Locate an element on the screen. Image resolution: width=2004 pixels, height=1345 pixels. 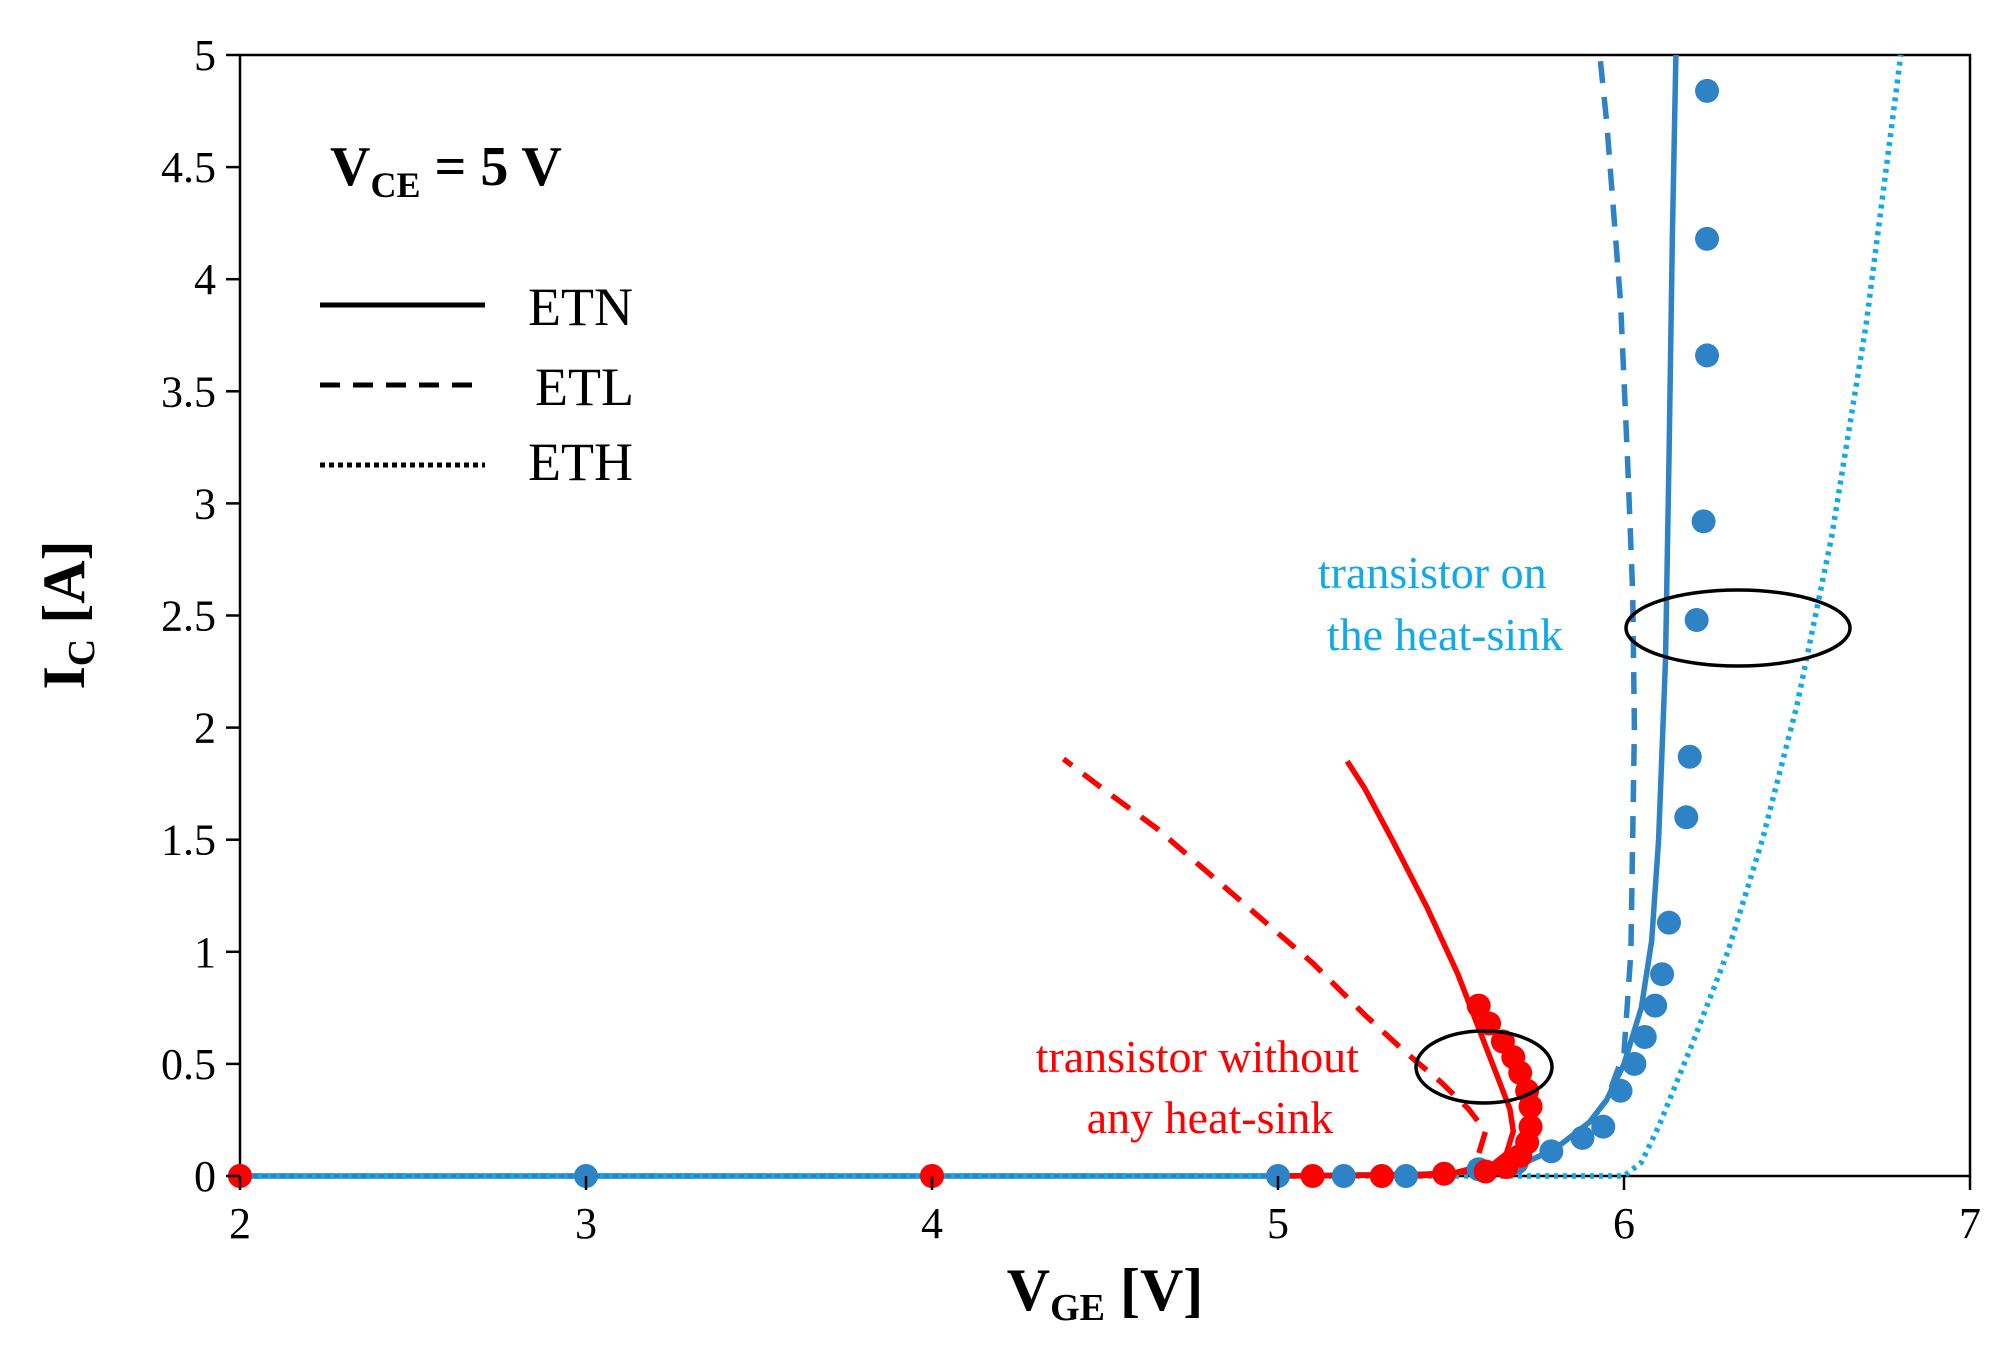
annotation-heat-sink: transistor on the heat-sink is located at coordinates (1440, 603).